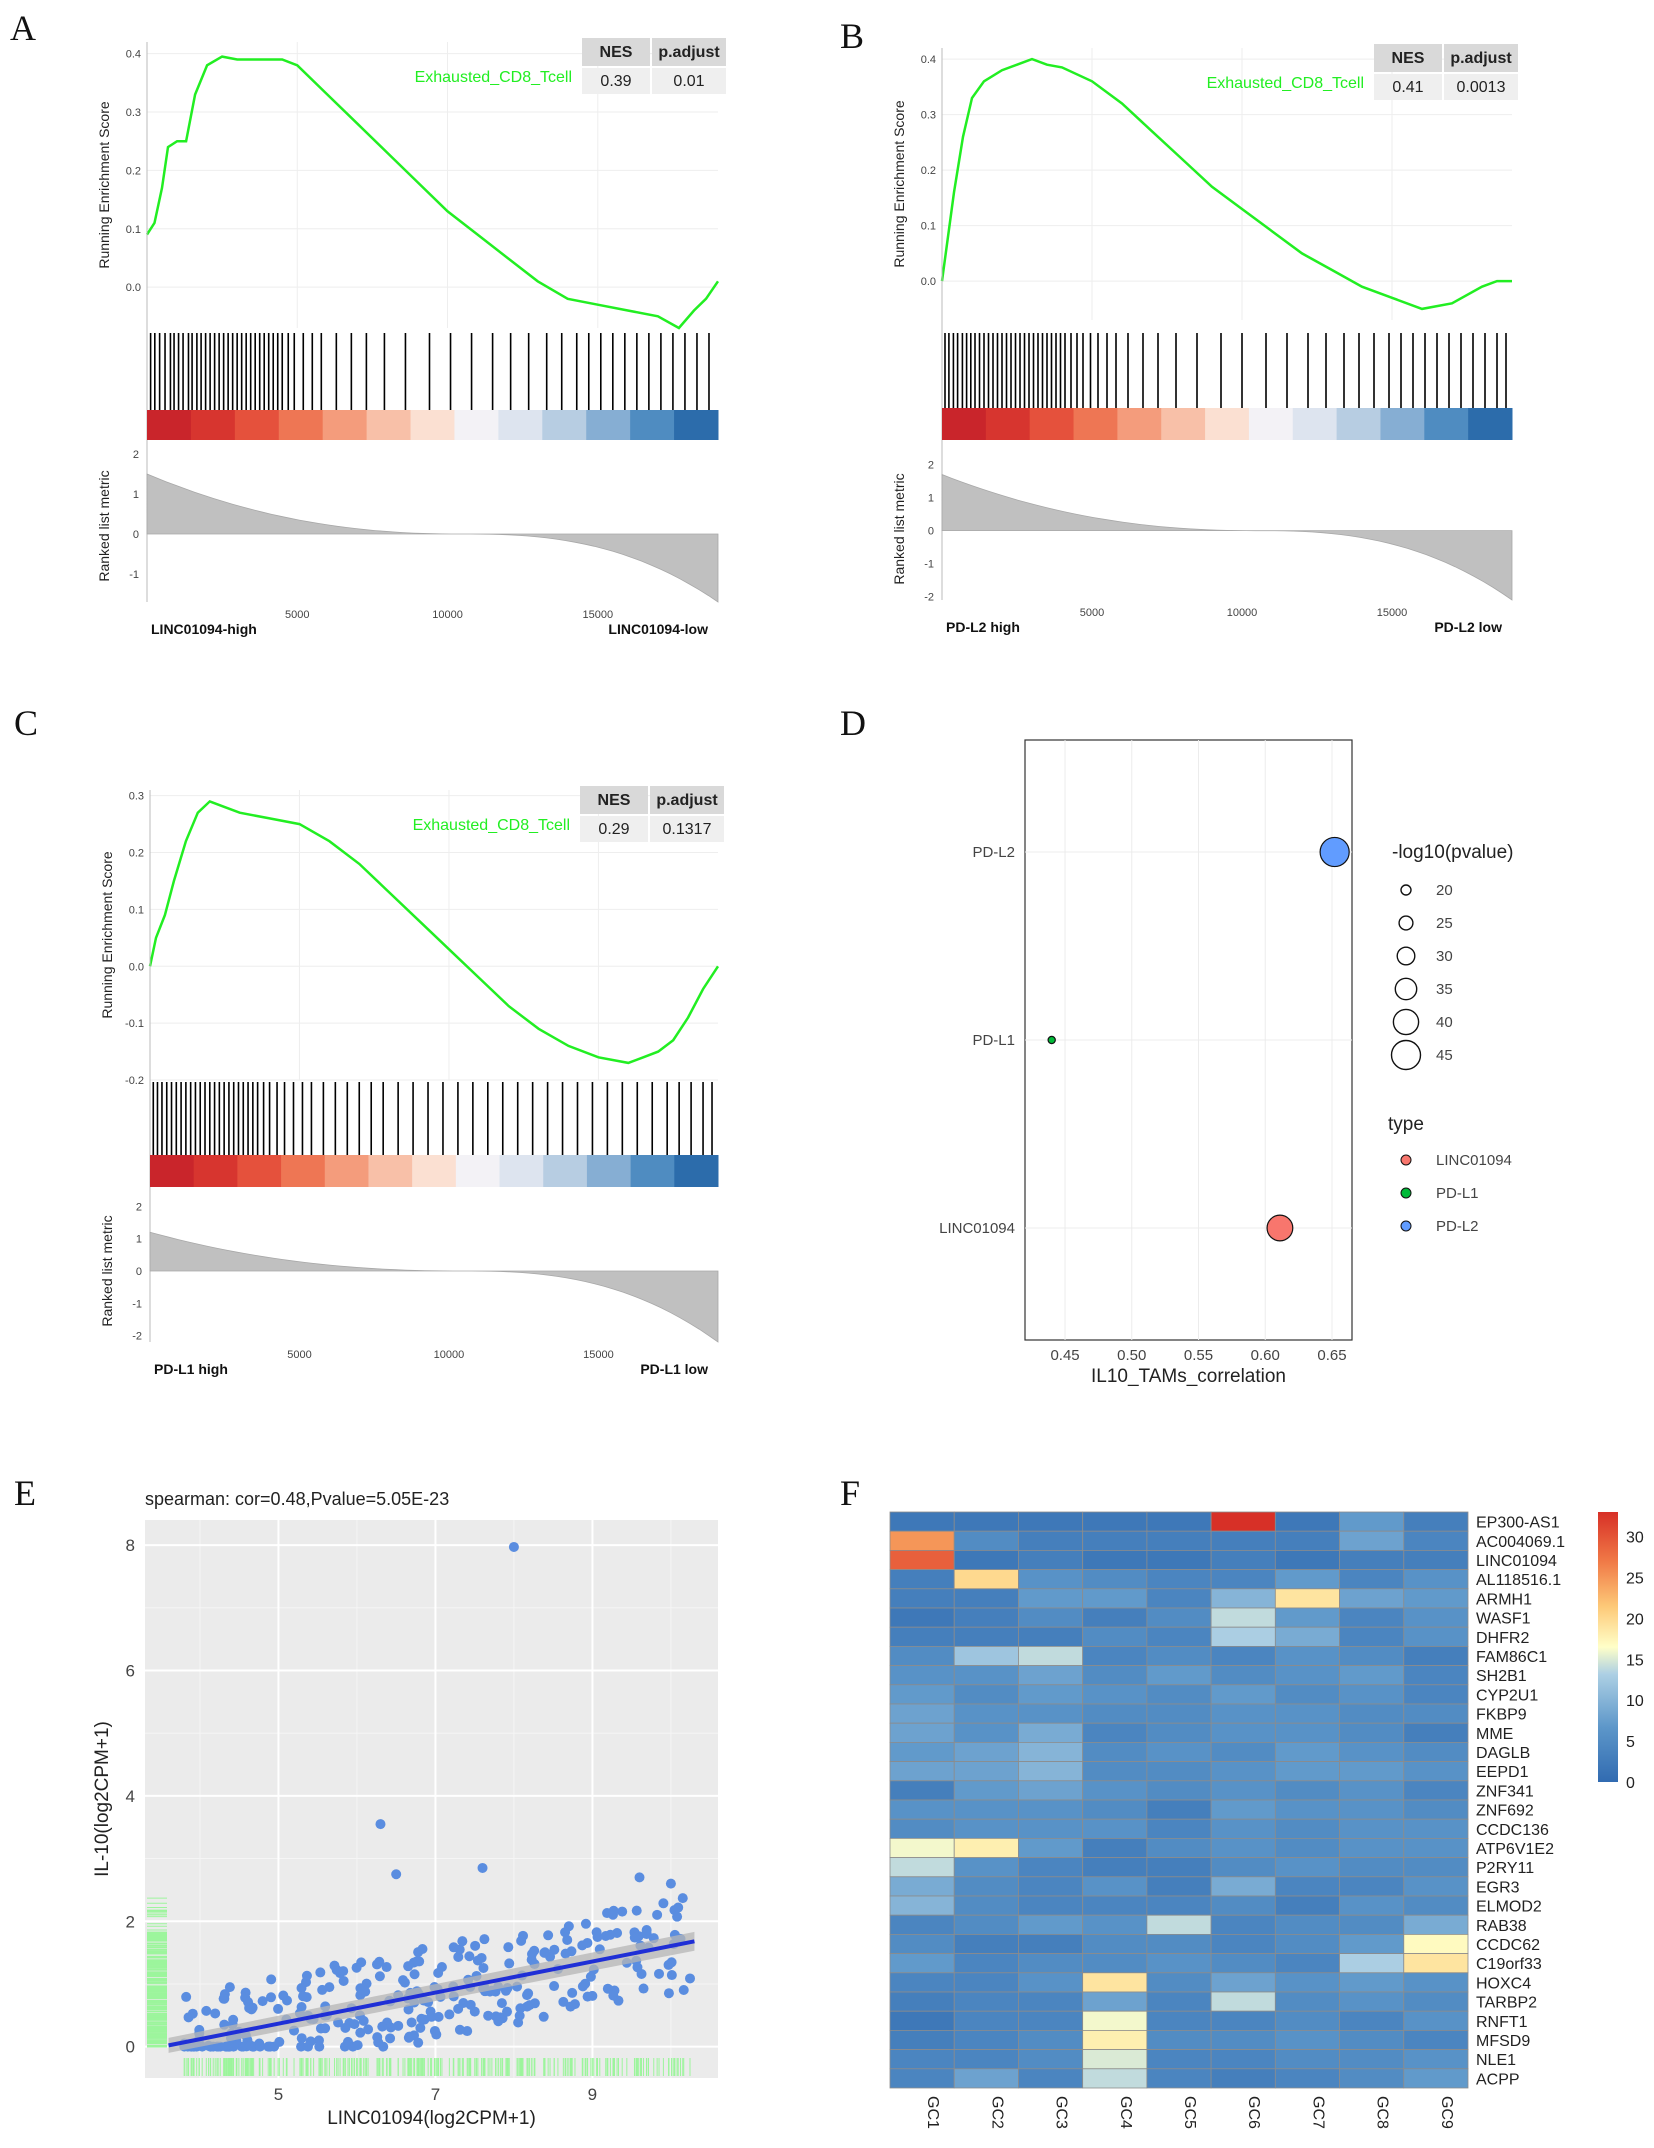 Image resolution: width=1654 pixels, height=2148 pixels. What do you see at coordinates (137, 1337) in the screenshot?
I see `rank-tick-label: -2` at bounding box center [137, 1337].